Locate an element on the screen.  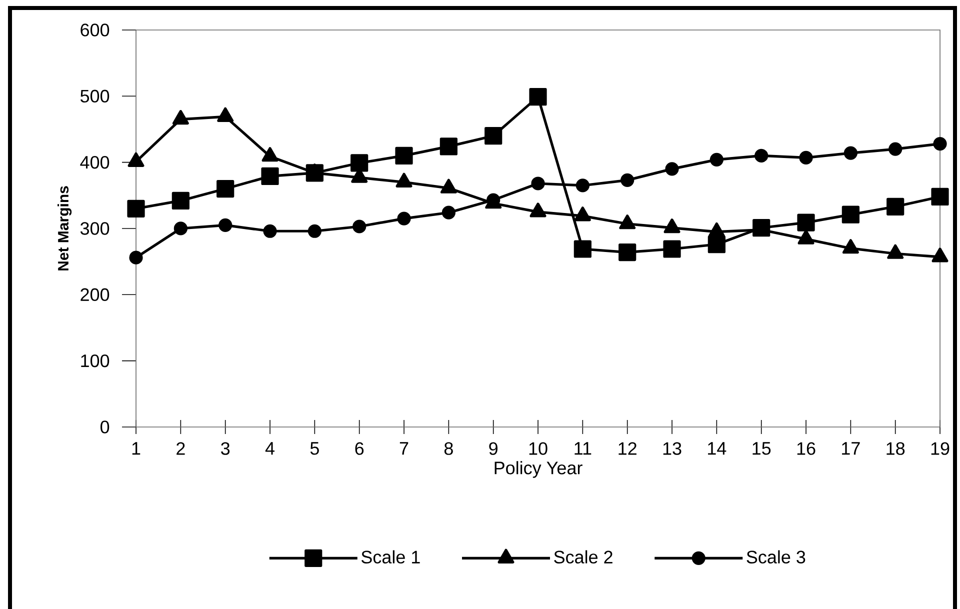
x-tick-label: 19 is located at coordinates (940, 448).